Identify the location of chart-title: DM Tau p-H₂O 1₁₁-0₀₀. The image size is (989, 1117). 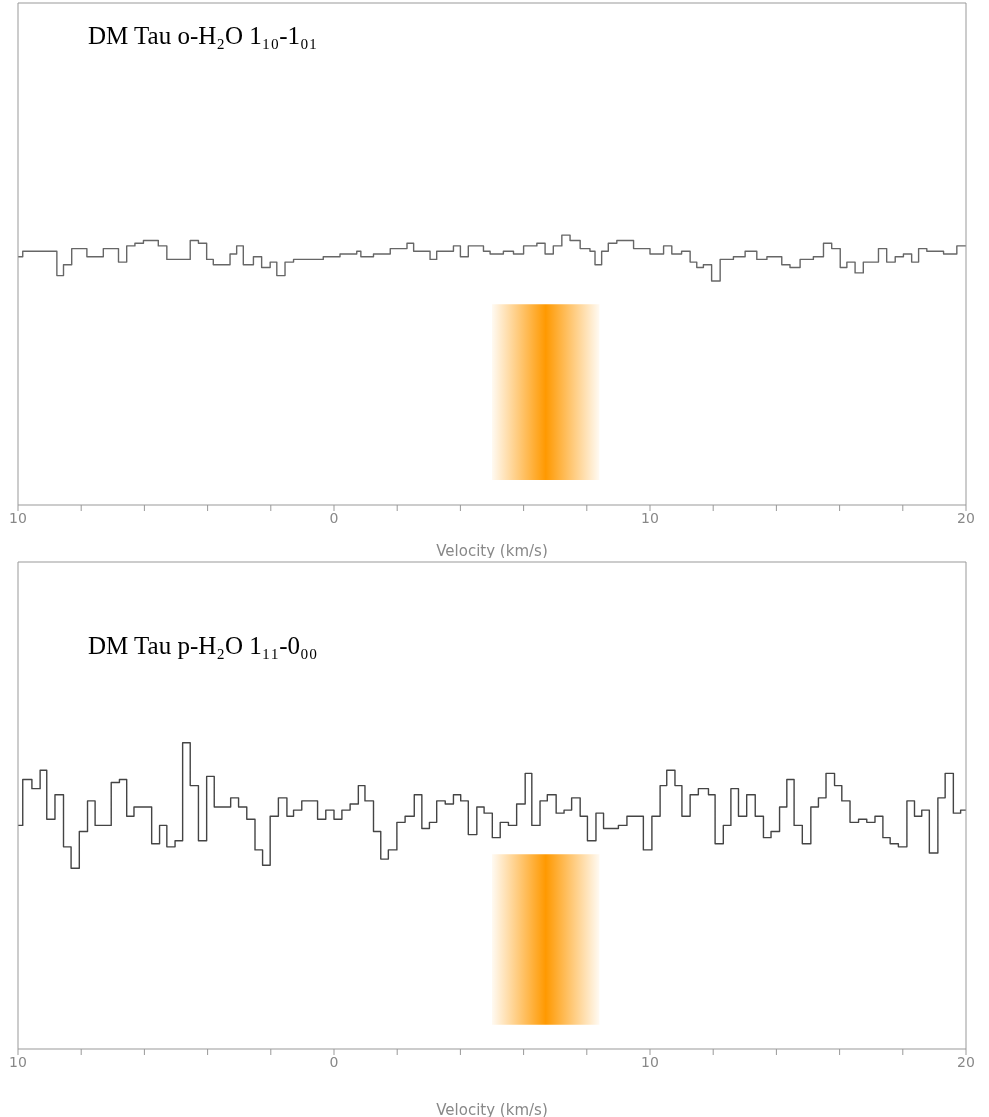
(203, 646).